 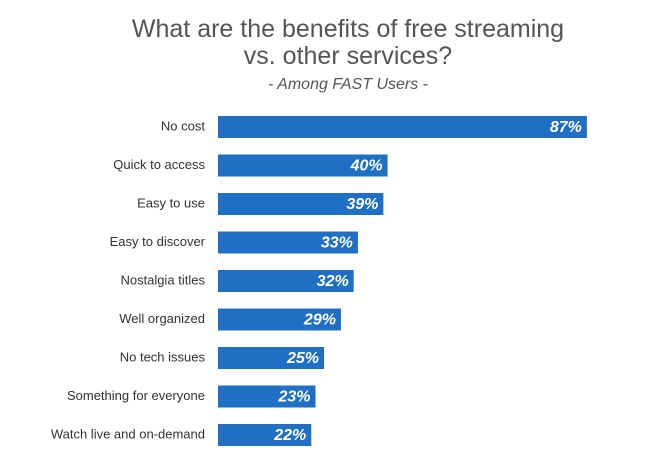 What do you see at coordinates (128, 433) in the screenshot?
I see `category-label: Watch live and on-demand` at bounding box center [128, 433].